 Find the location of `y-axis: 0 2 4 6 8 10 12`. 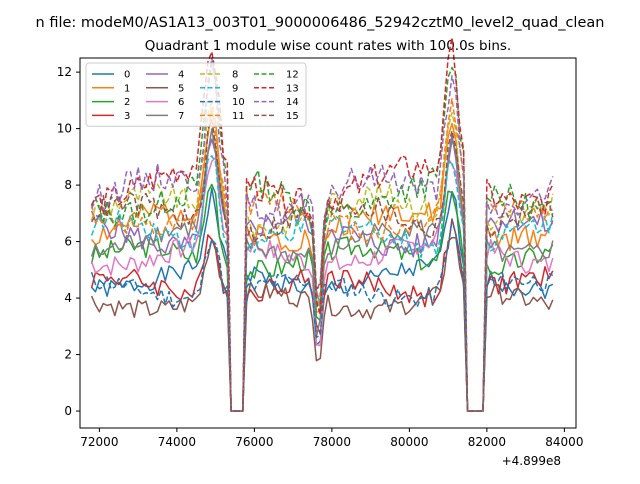

y-axis: 0 2 4 6 8 10 12 is located at coordinates (68, 241).